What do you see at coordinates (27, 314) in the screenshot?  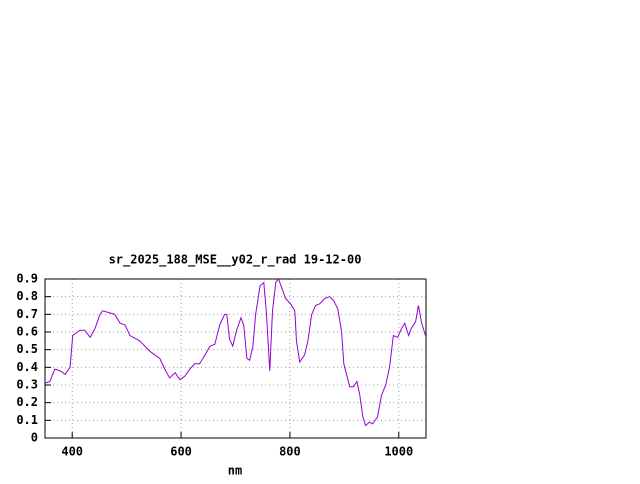 I see `y-tick-label: 0.7` at bounding box center [27, 314].